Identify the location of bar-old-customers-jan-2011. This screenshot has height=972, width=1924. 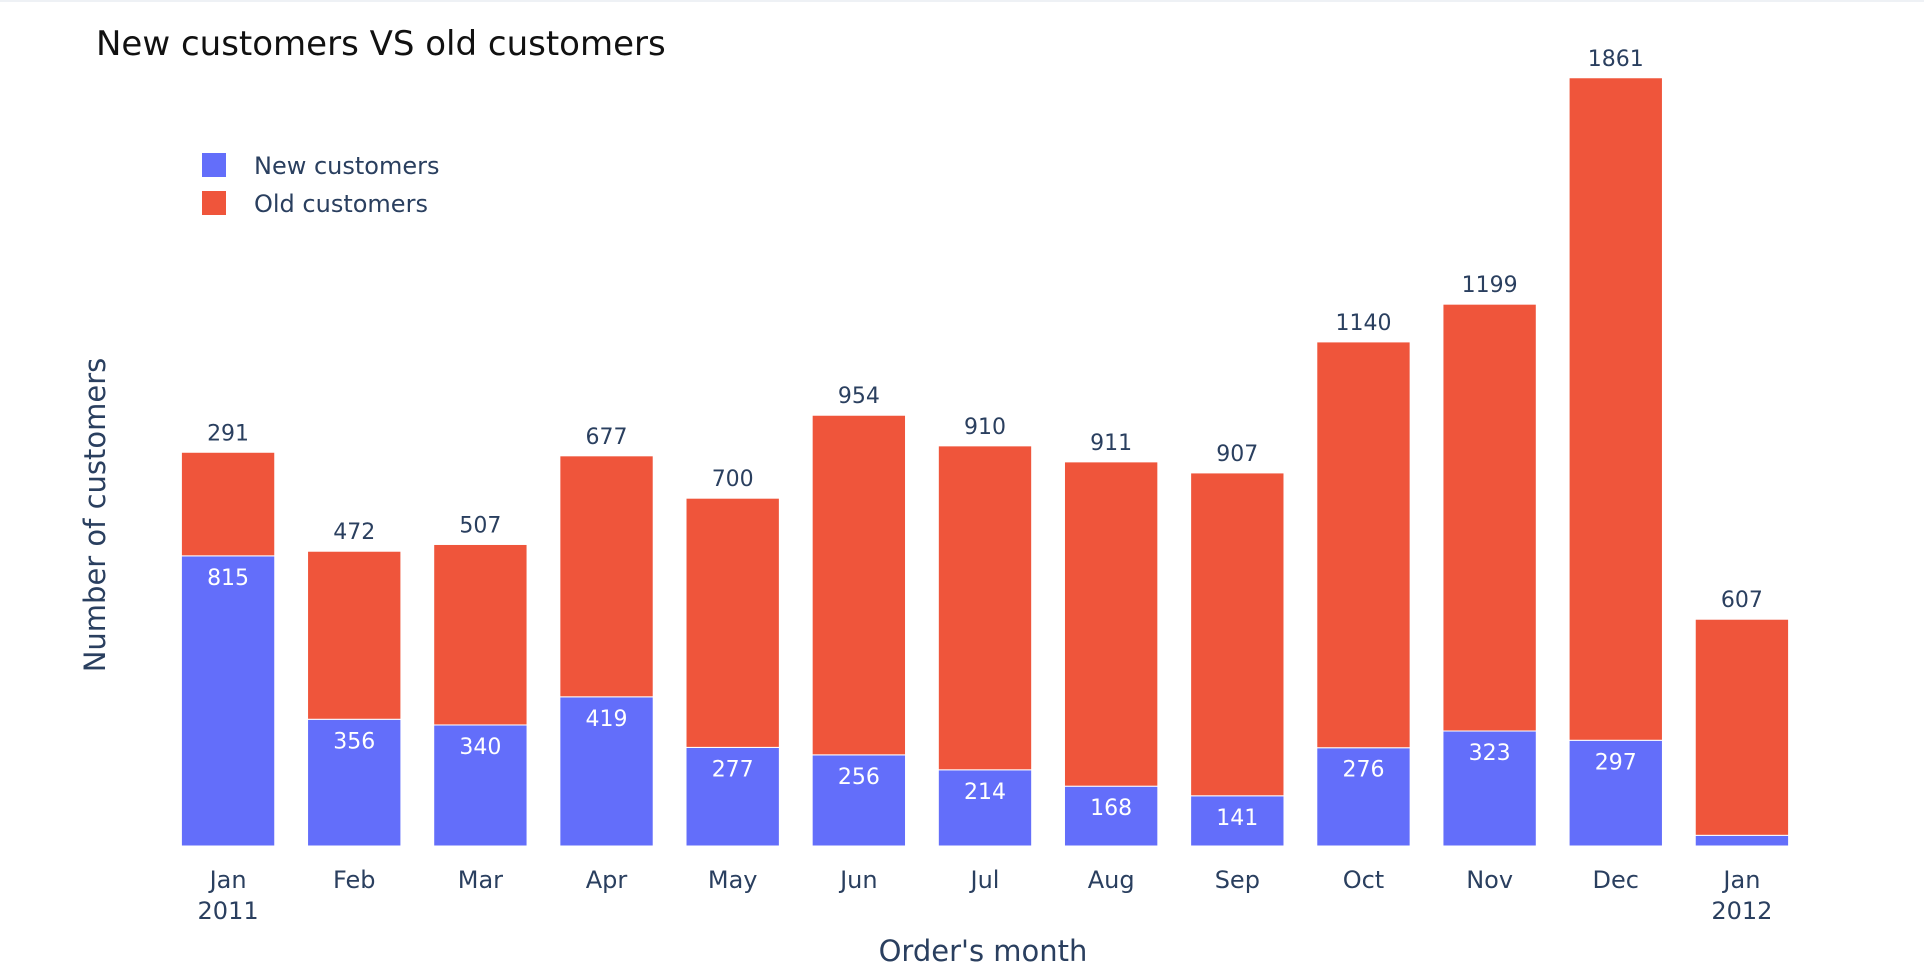
(228, 504).